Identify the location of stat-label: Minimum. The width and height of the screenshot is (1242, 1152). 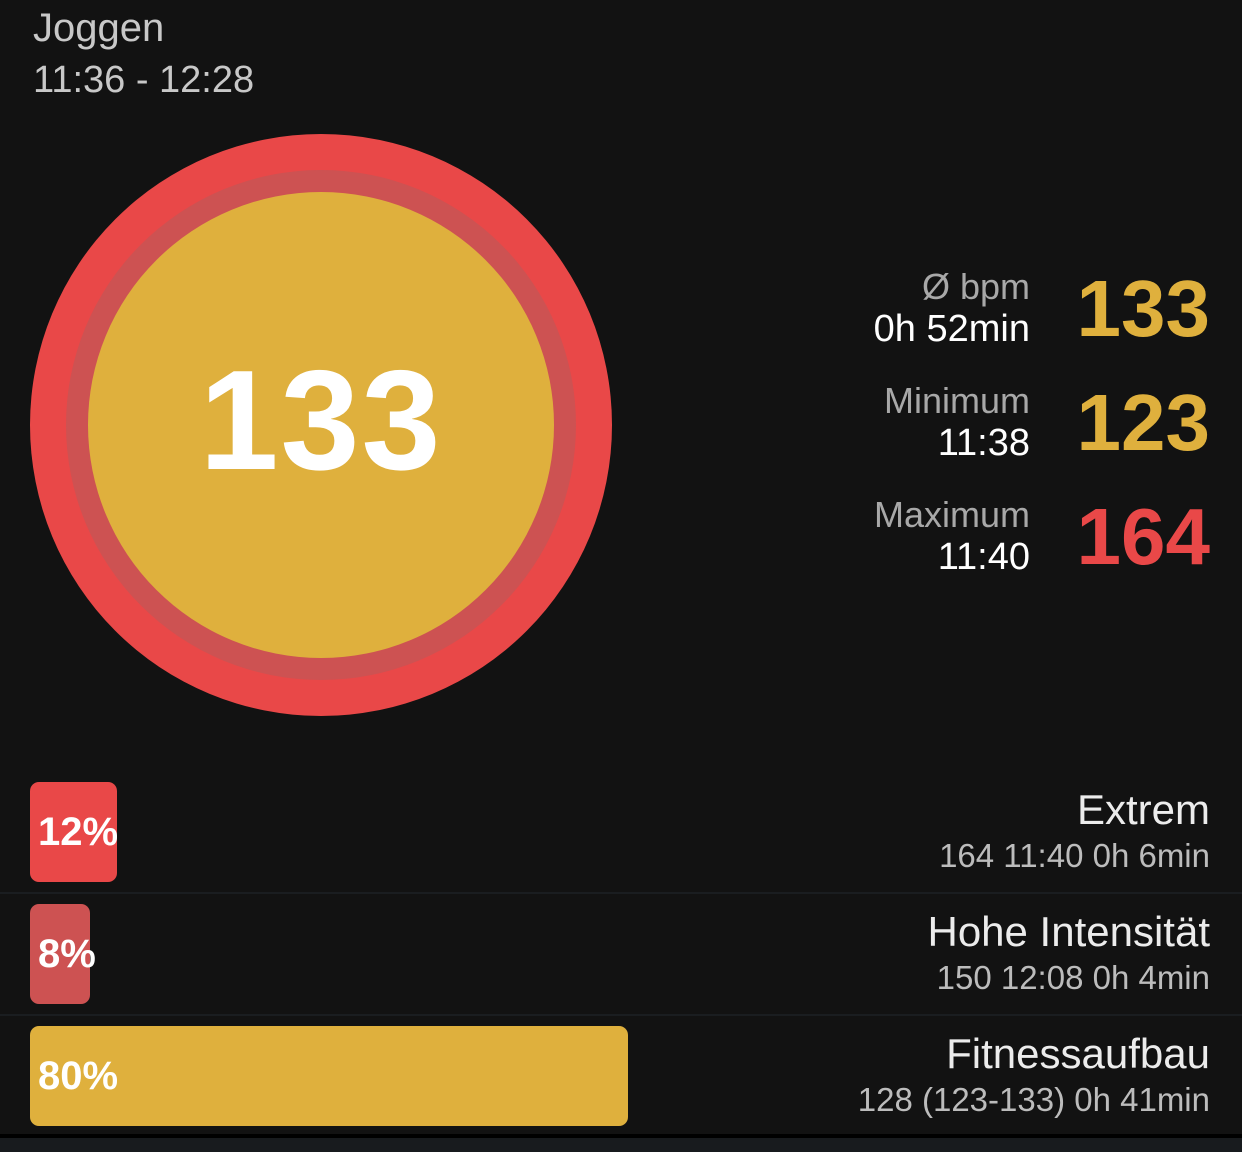
(956, 400).